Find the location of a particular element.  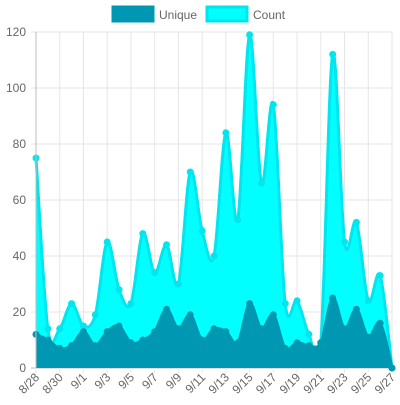

legend-label-count: Count is located at coordinates (269, 15).